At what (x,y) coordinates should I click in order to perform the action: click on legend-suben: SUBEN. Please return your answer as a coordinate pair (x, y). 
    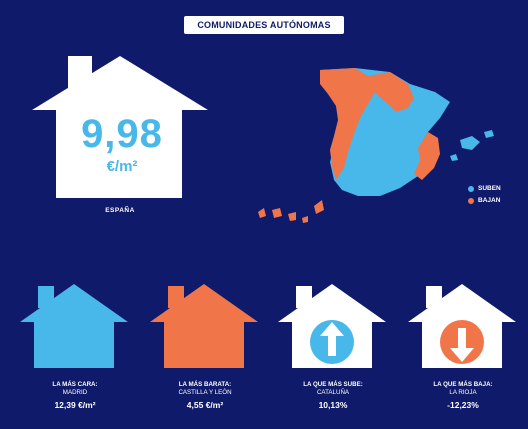
    Looking at the image, I should click on (484, 188).